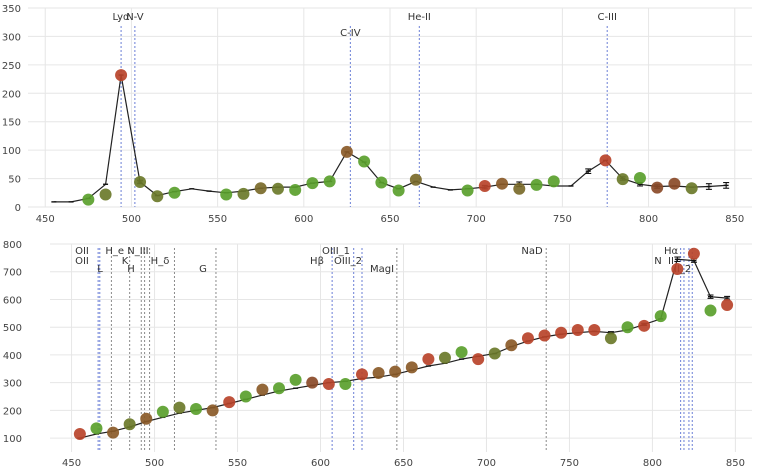 This screenshot has height=469, width=760. What do you see at coordinates (100, 269) in the screenshot?
I see `reference-line-label: L` at bounding box center [100, 269].